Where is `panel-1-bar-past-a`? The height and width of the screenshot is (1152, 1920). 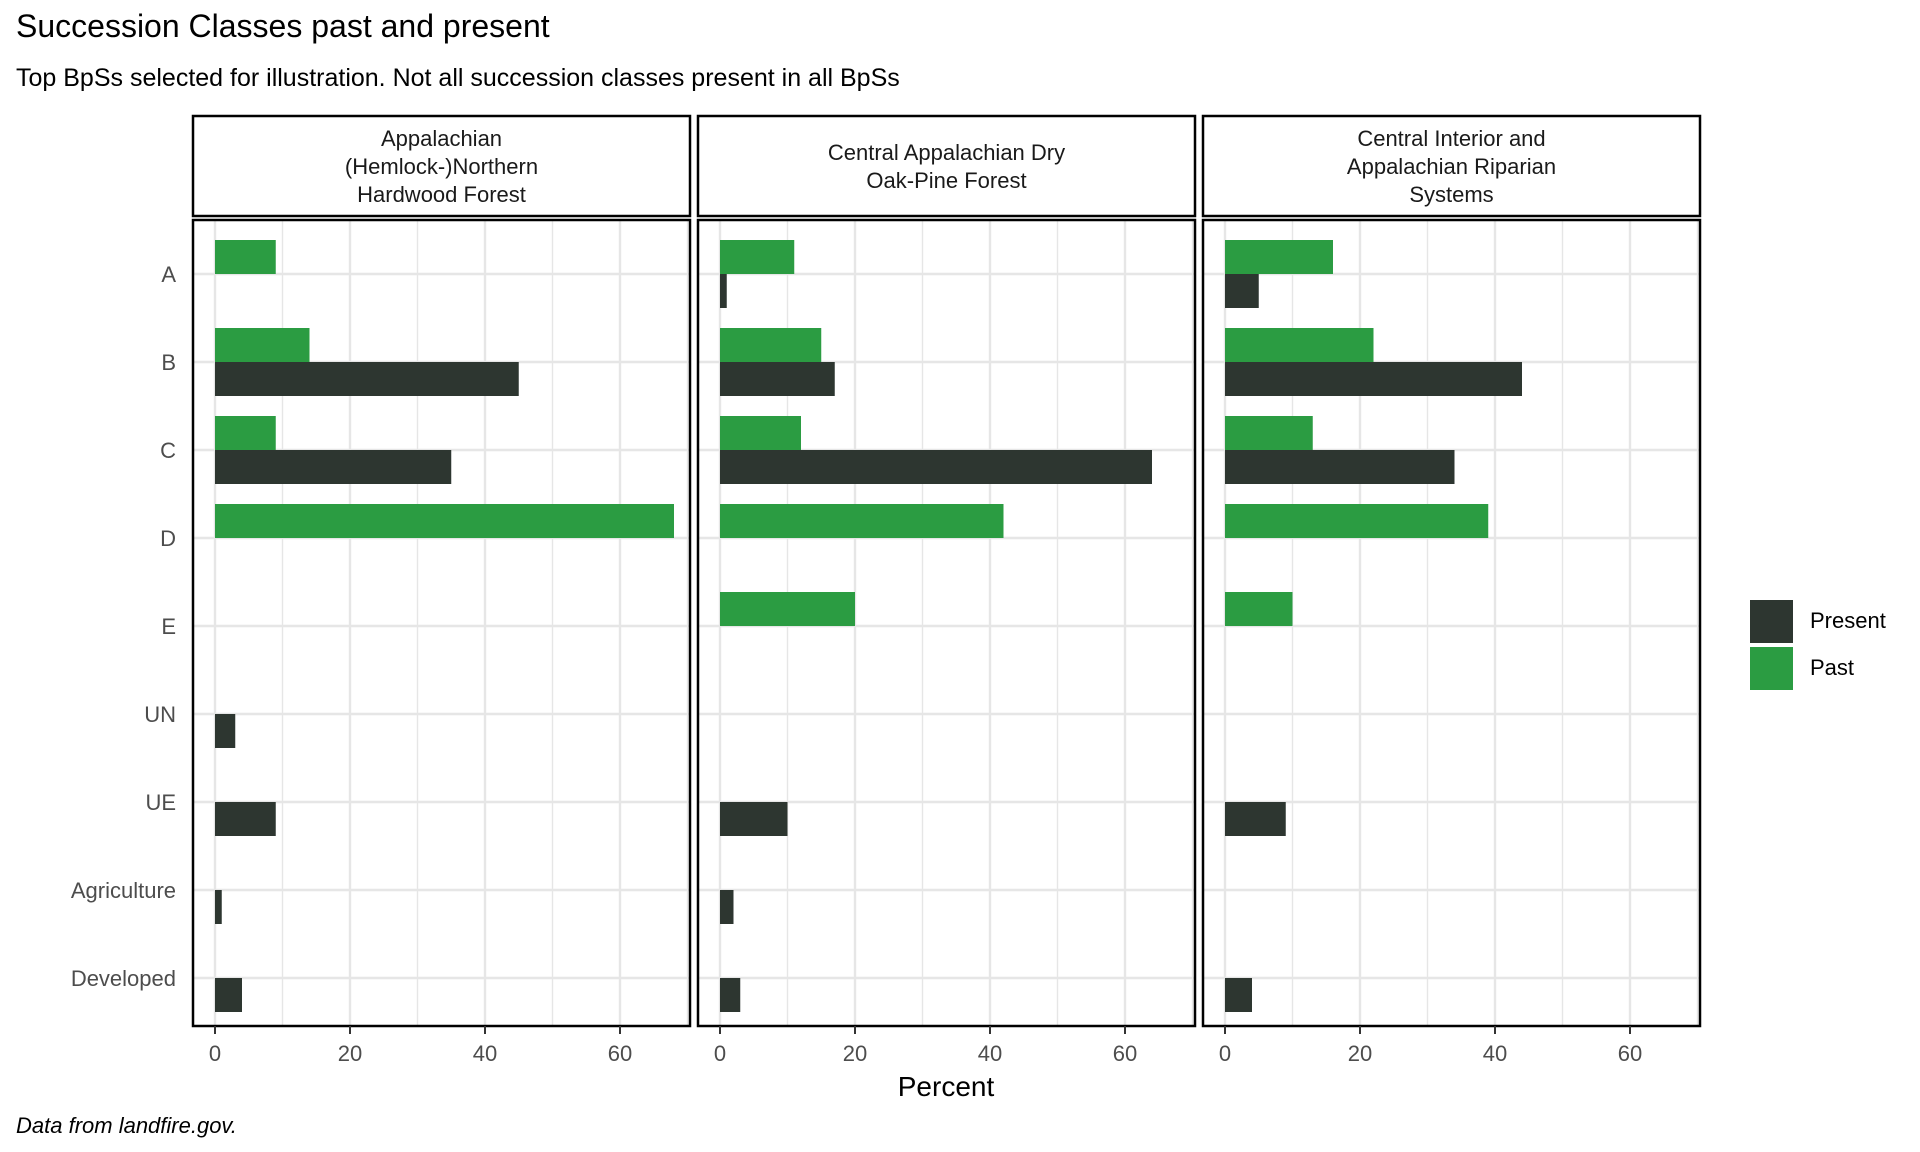 panel-1-bar-past-a is located at coordinates (245, 257).